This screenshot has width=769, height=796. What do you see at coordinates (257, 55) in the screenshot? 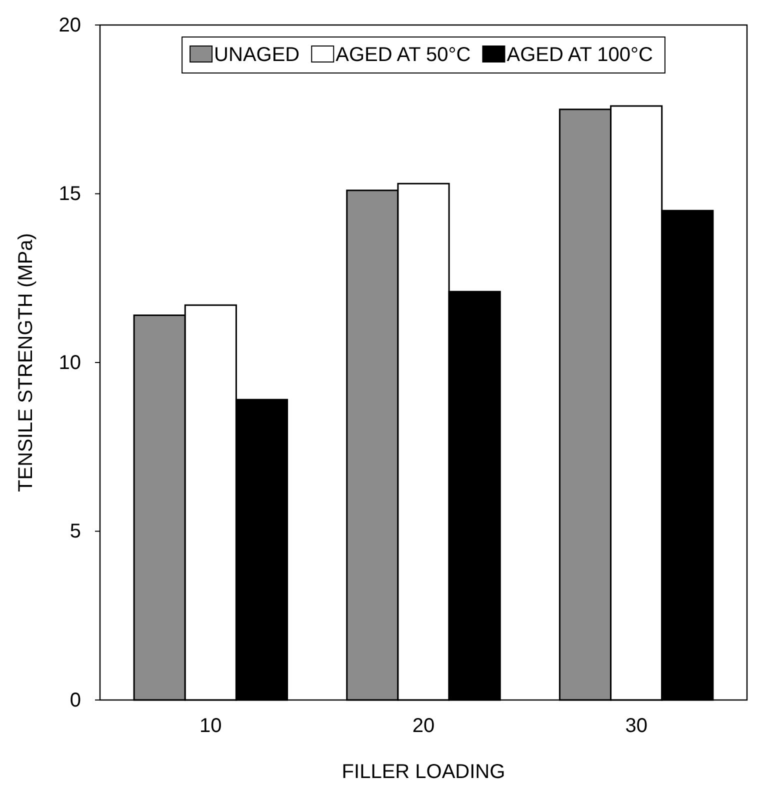
I see `legend-label: UNAGED` at bounding box center [257, 55].